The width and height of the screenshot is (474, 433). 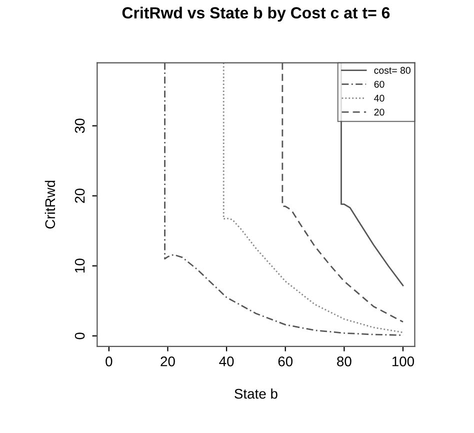 I want to click on y-tick-label: 0, so click(x=79, y=336).